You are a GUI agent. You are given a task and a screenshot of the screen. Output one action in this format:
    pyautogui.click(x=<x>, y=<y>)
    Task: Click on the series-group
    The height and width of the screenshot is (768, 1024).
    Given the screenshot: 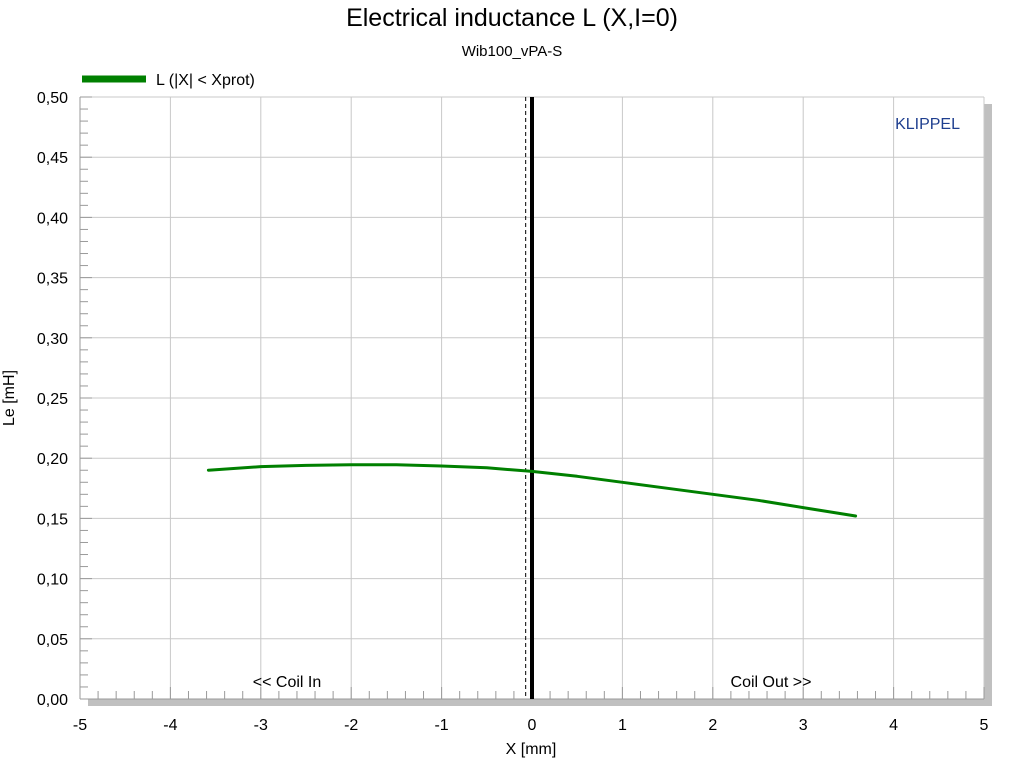 What is the action you would take?
    pyautogui.click(x=532, y=490)
    